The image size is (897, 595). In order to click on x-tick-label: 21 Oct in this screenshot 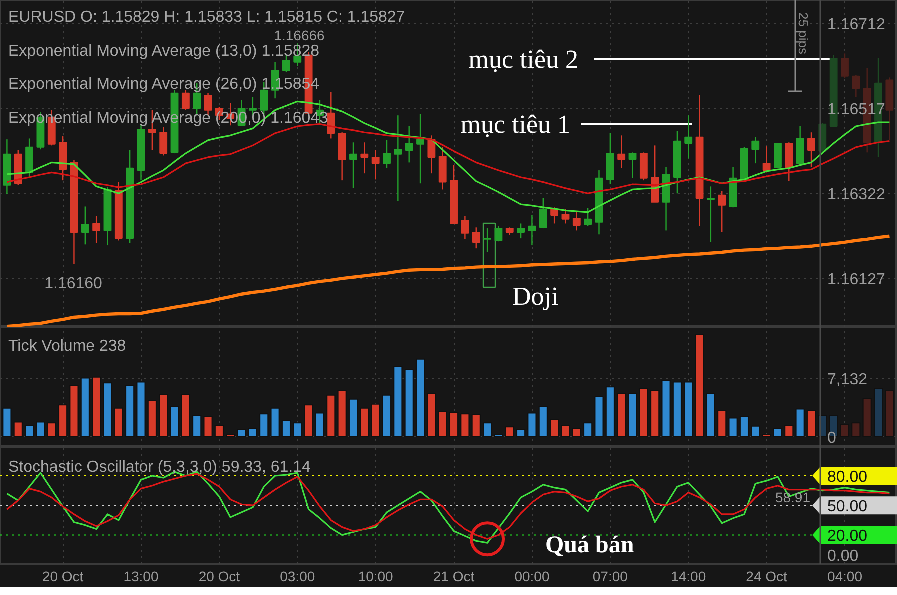, I will do `click(454, 576)`.